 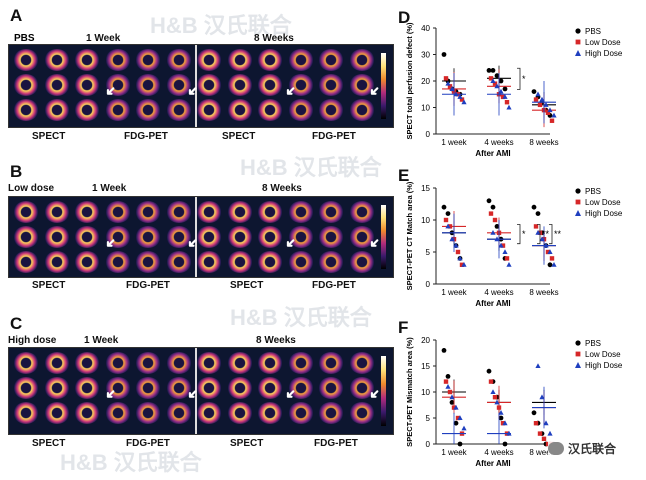 I want to click on panel-e-letter: E, so click(x=404, y=175).